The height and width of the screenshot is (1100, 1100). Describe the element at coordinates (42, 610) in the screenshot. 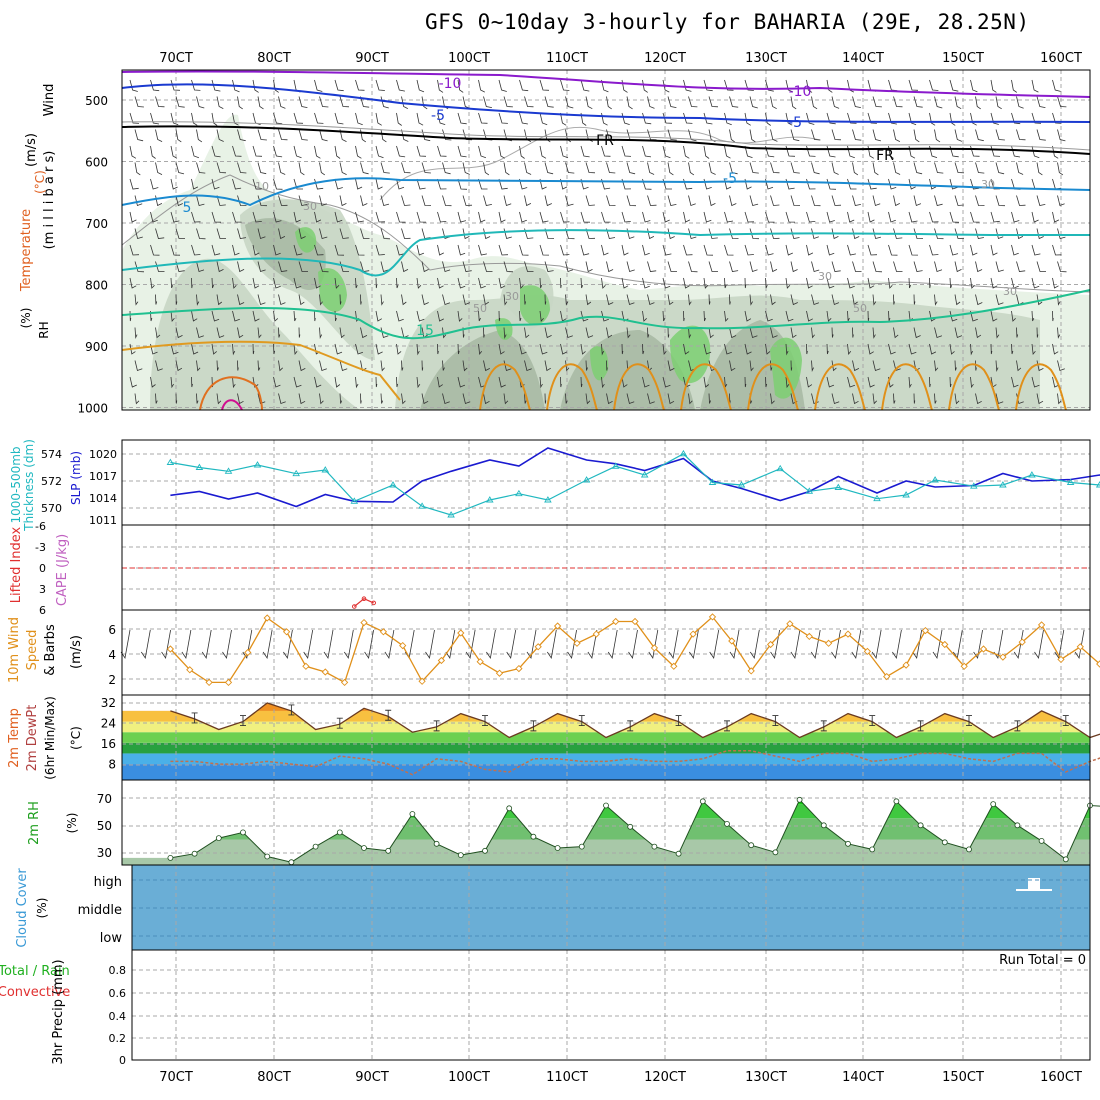

I see `li-tick: 6` at that location.